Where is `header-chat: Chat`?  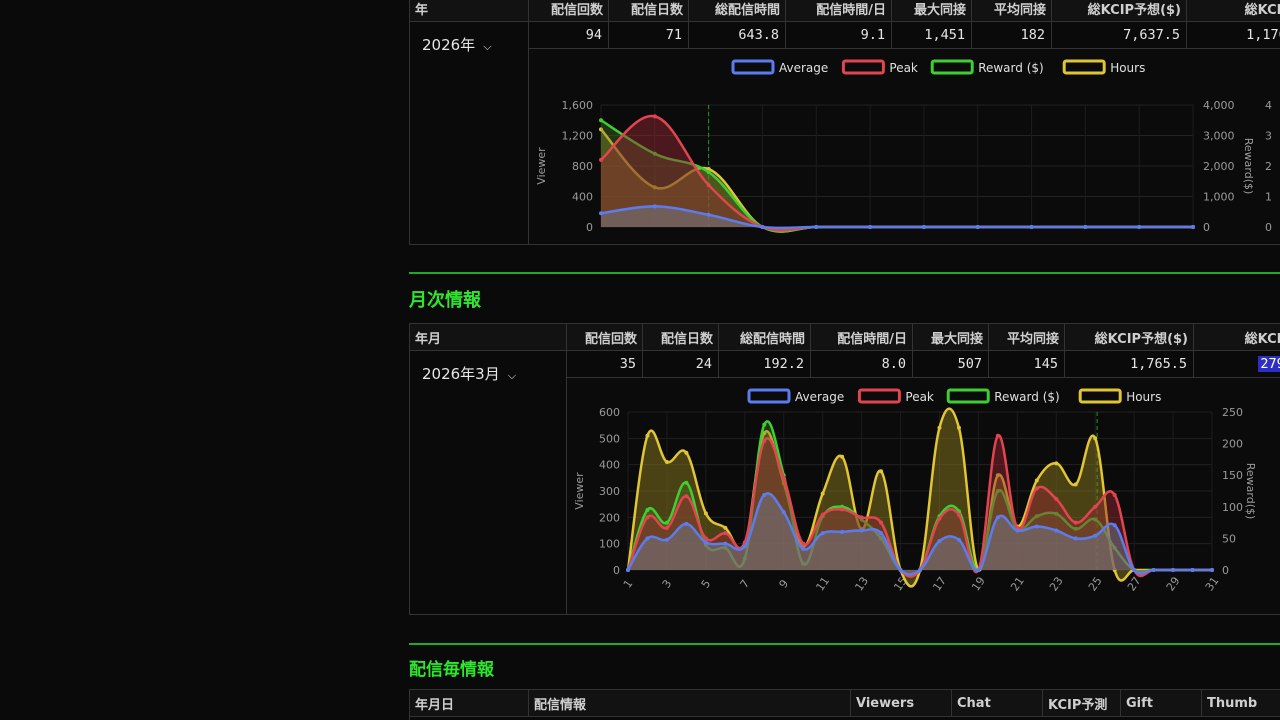
header-chat: Chat is located at coordinates (997, 703).